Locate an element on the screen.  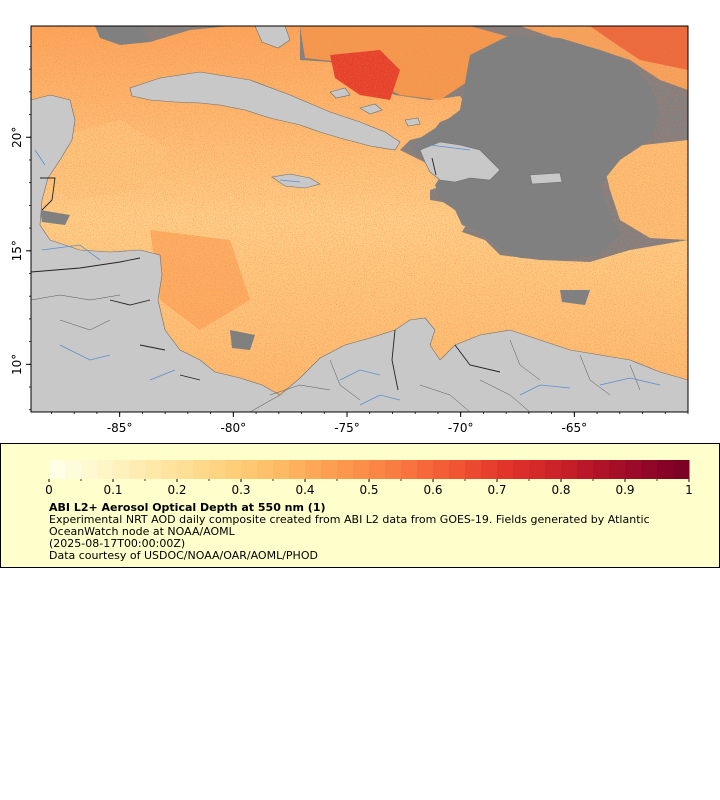
lon-tick-label: -85° is located at coordinates (120, 428).